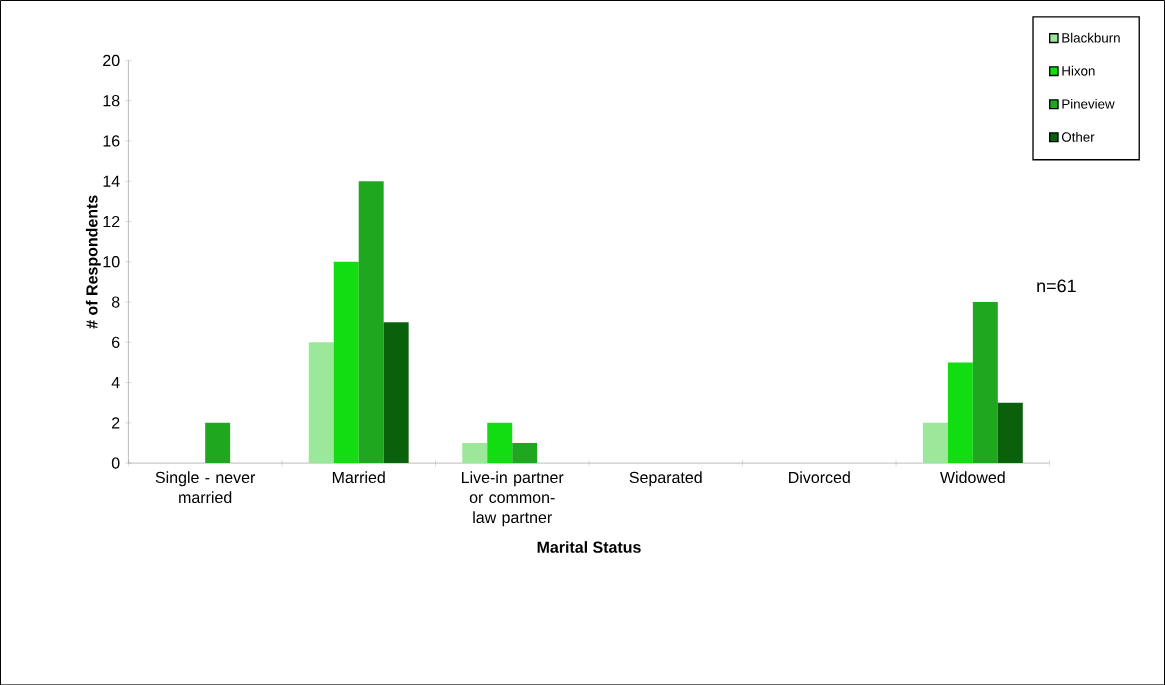 This screenshot has width=1165, height=685. Describe the element at coordinates (1078, 70) in the screenshot. I see `legend-label: Hixon` at that location.